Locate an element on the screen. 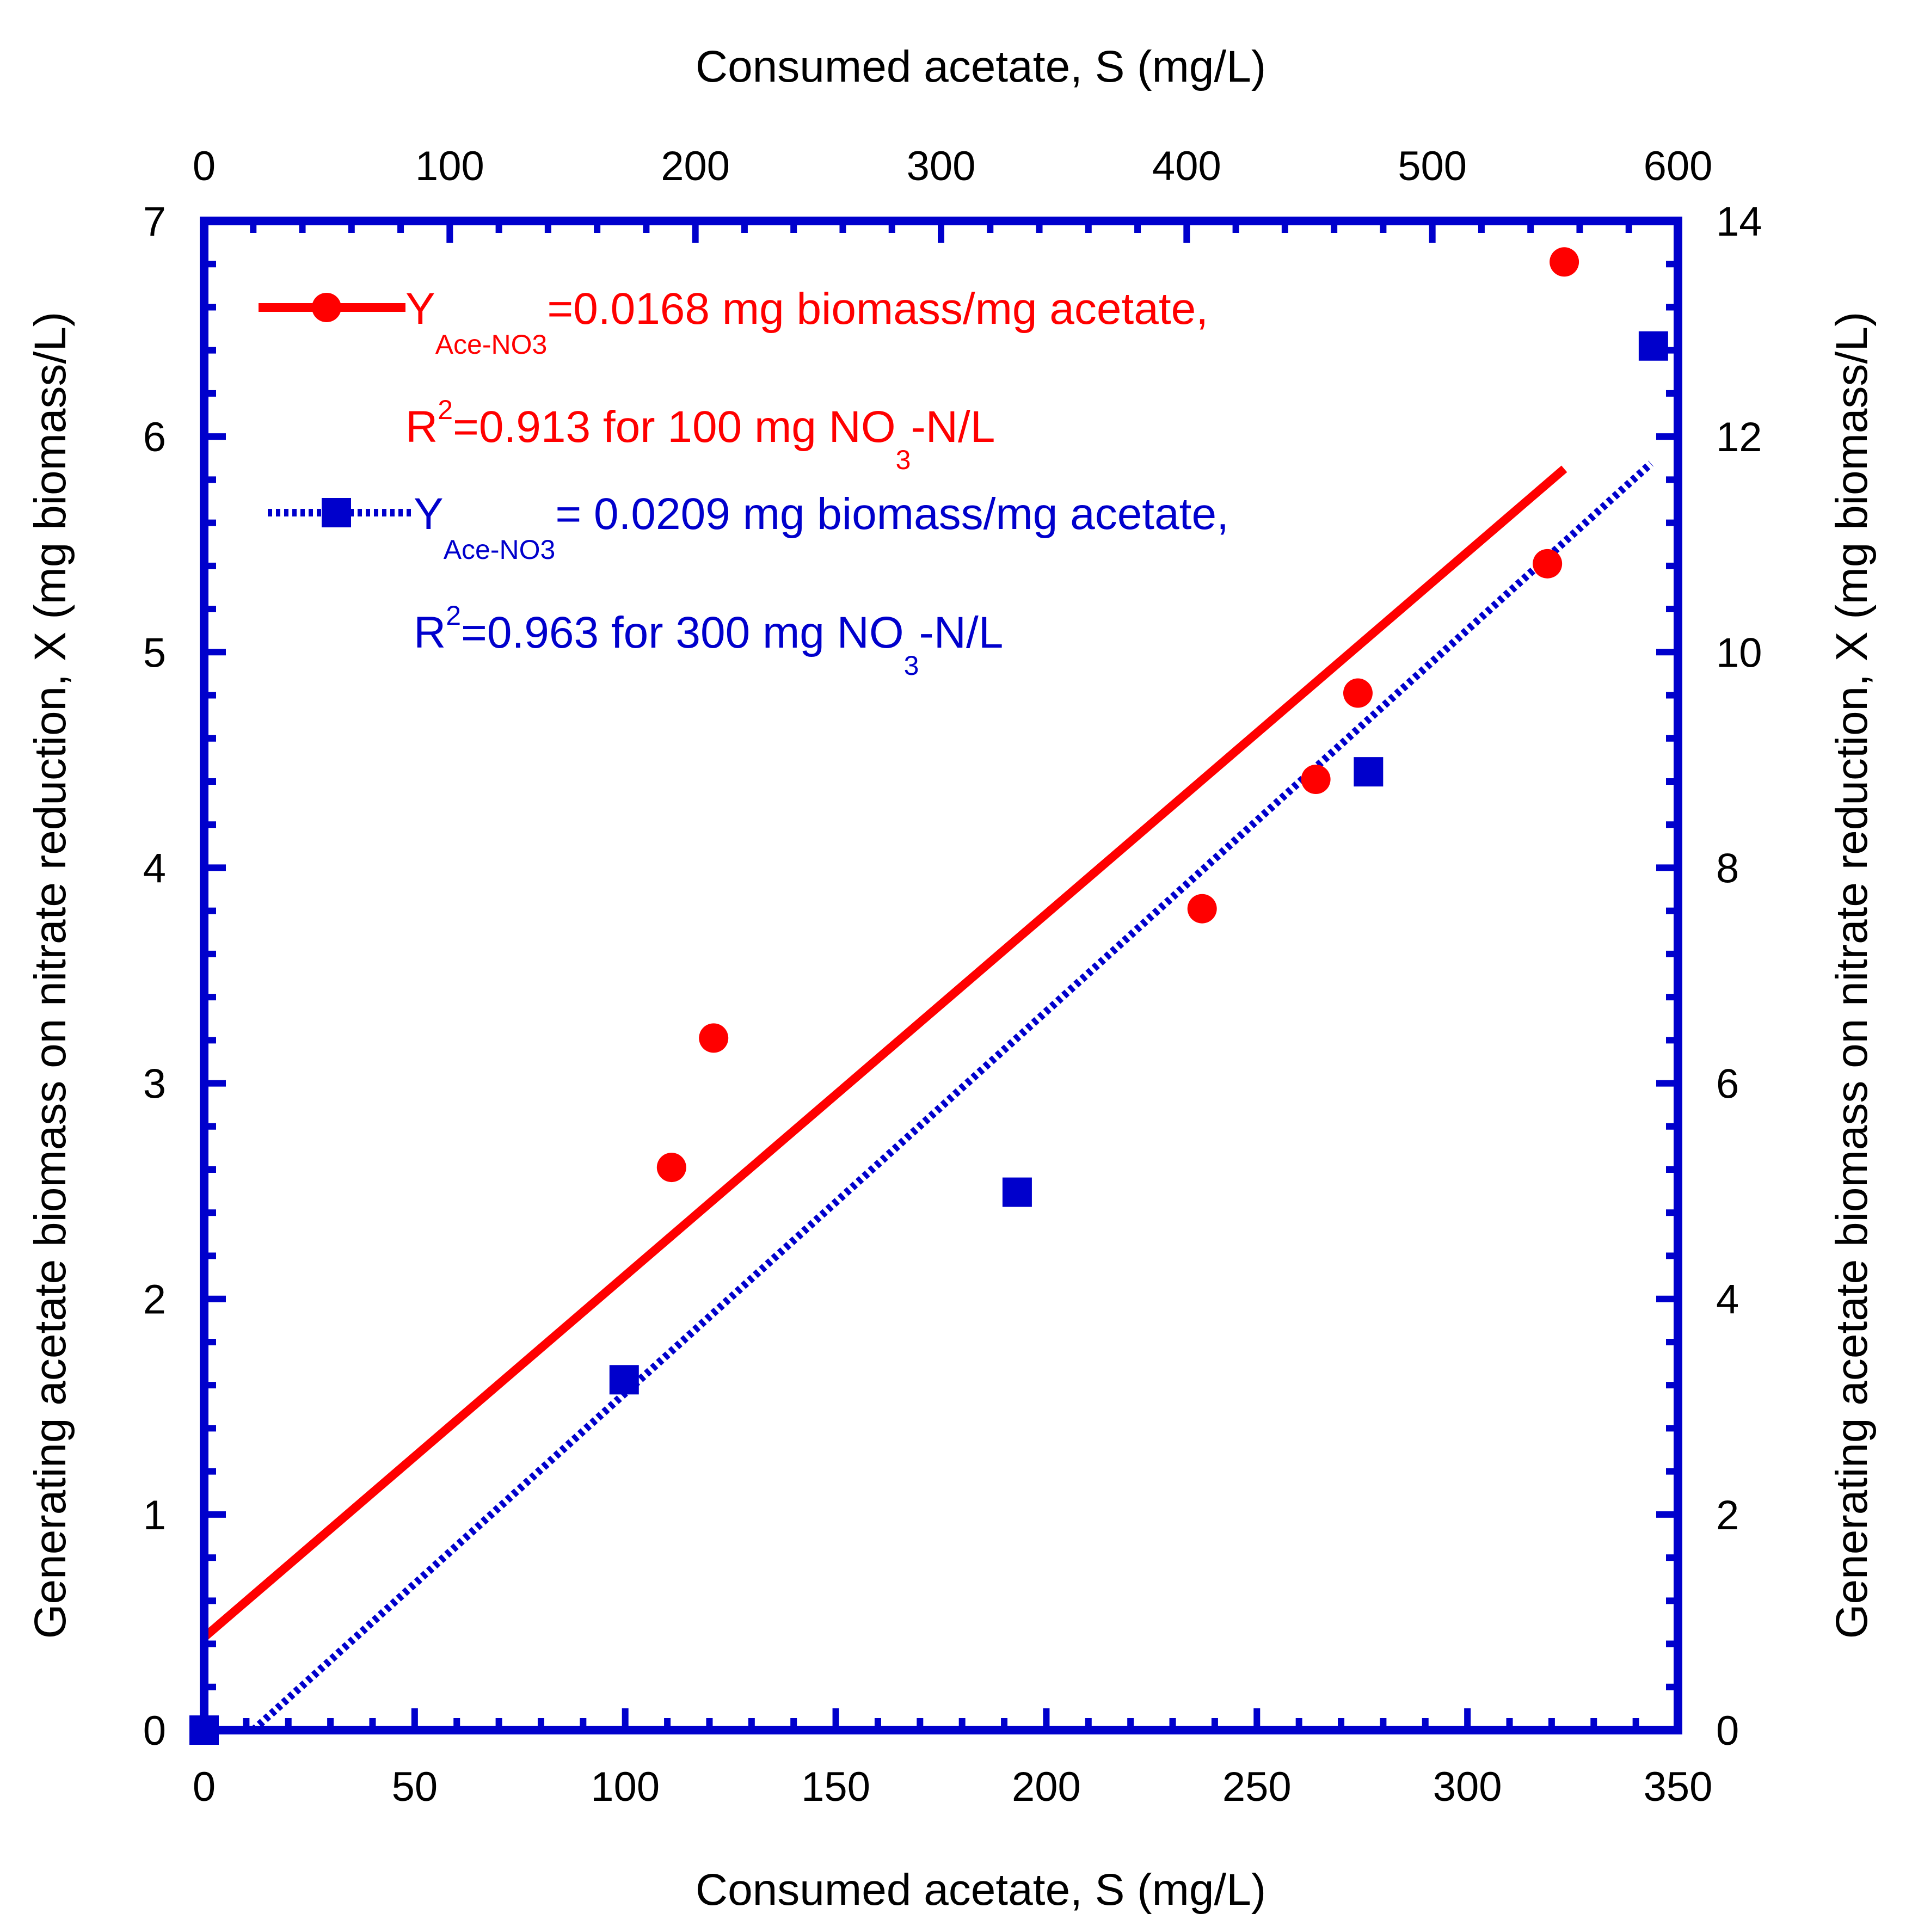 Image resolution: width=1912 pixels, height=1932 pixels. tick-label-right: 10 is located at coordinates (1739, 653).